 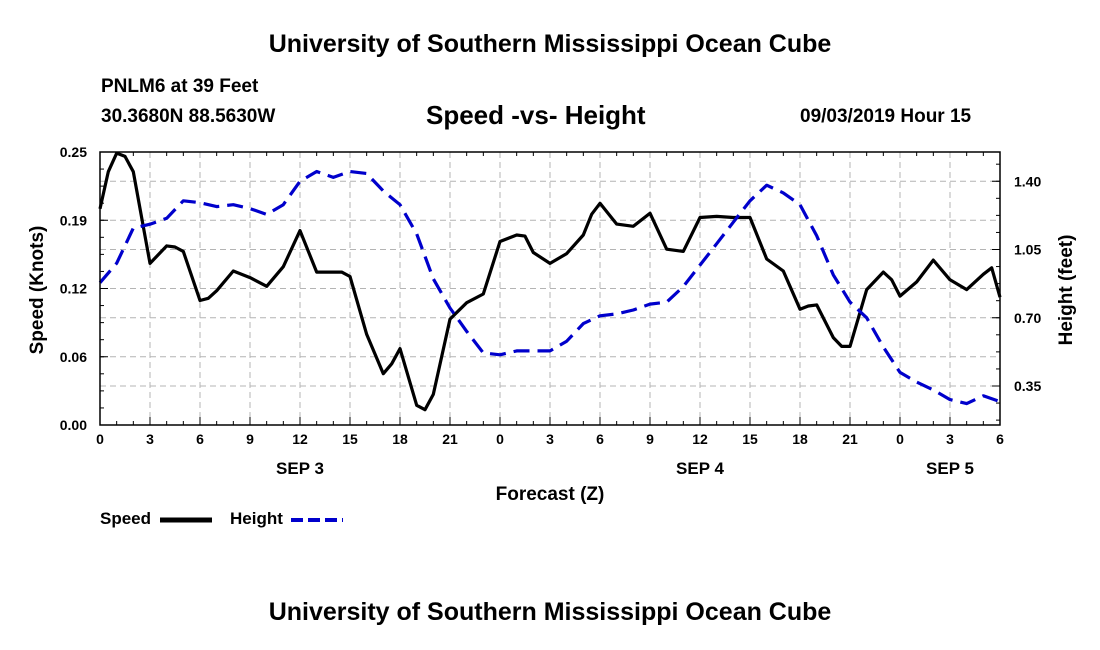 What do you see at coordinates (300, 468) in the screenshot?
I see `date-label: SEP 3` at bounding box center [300, 468].